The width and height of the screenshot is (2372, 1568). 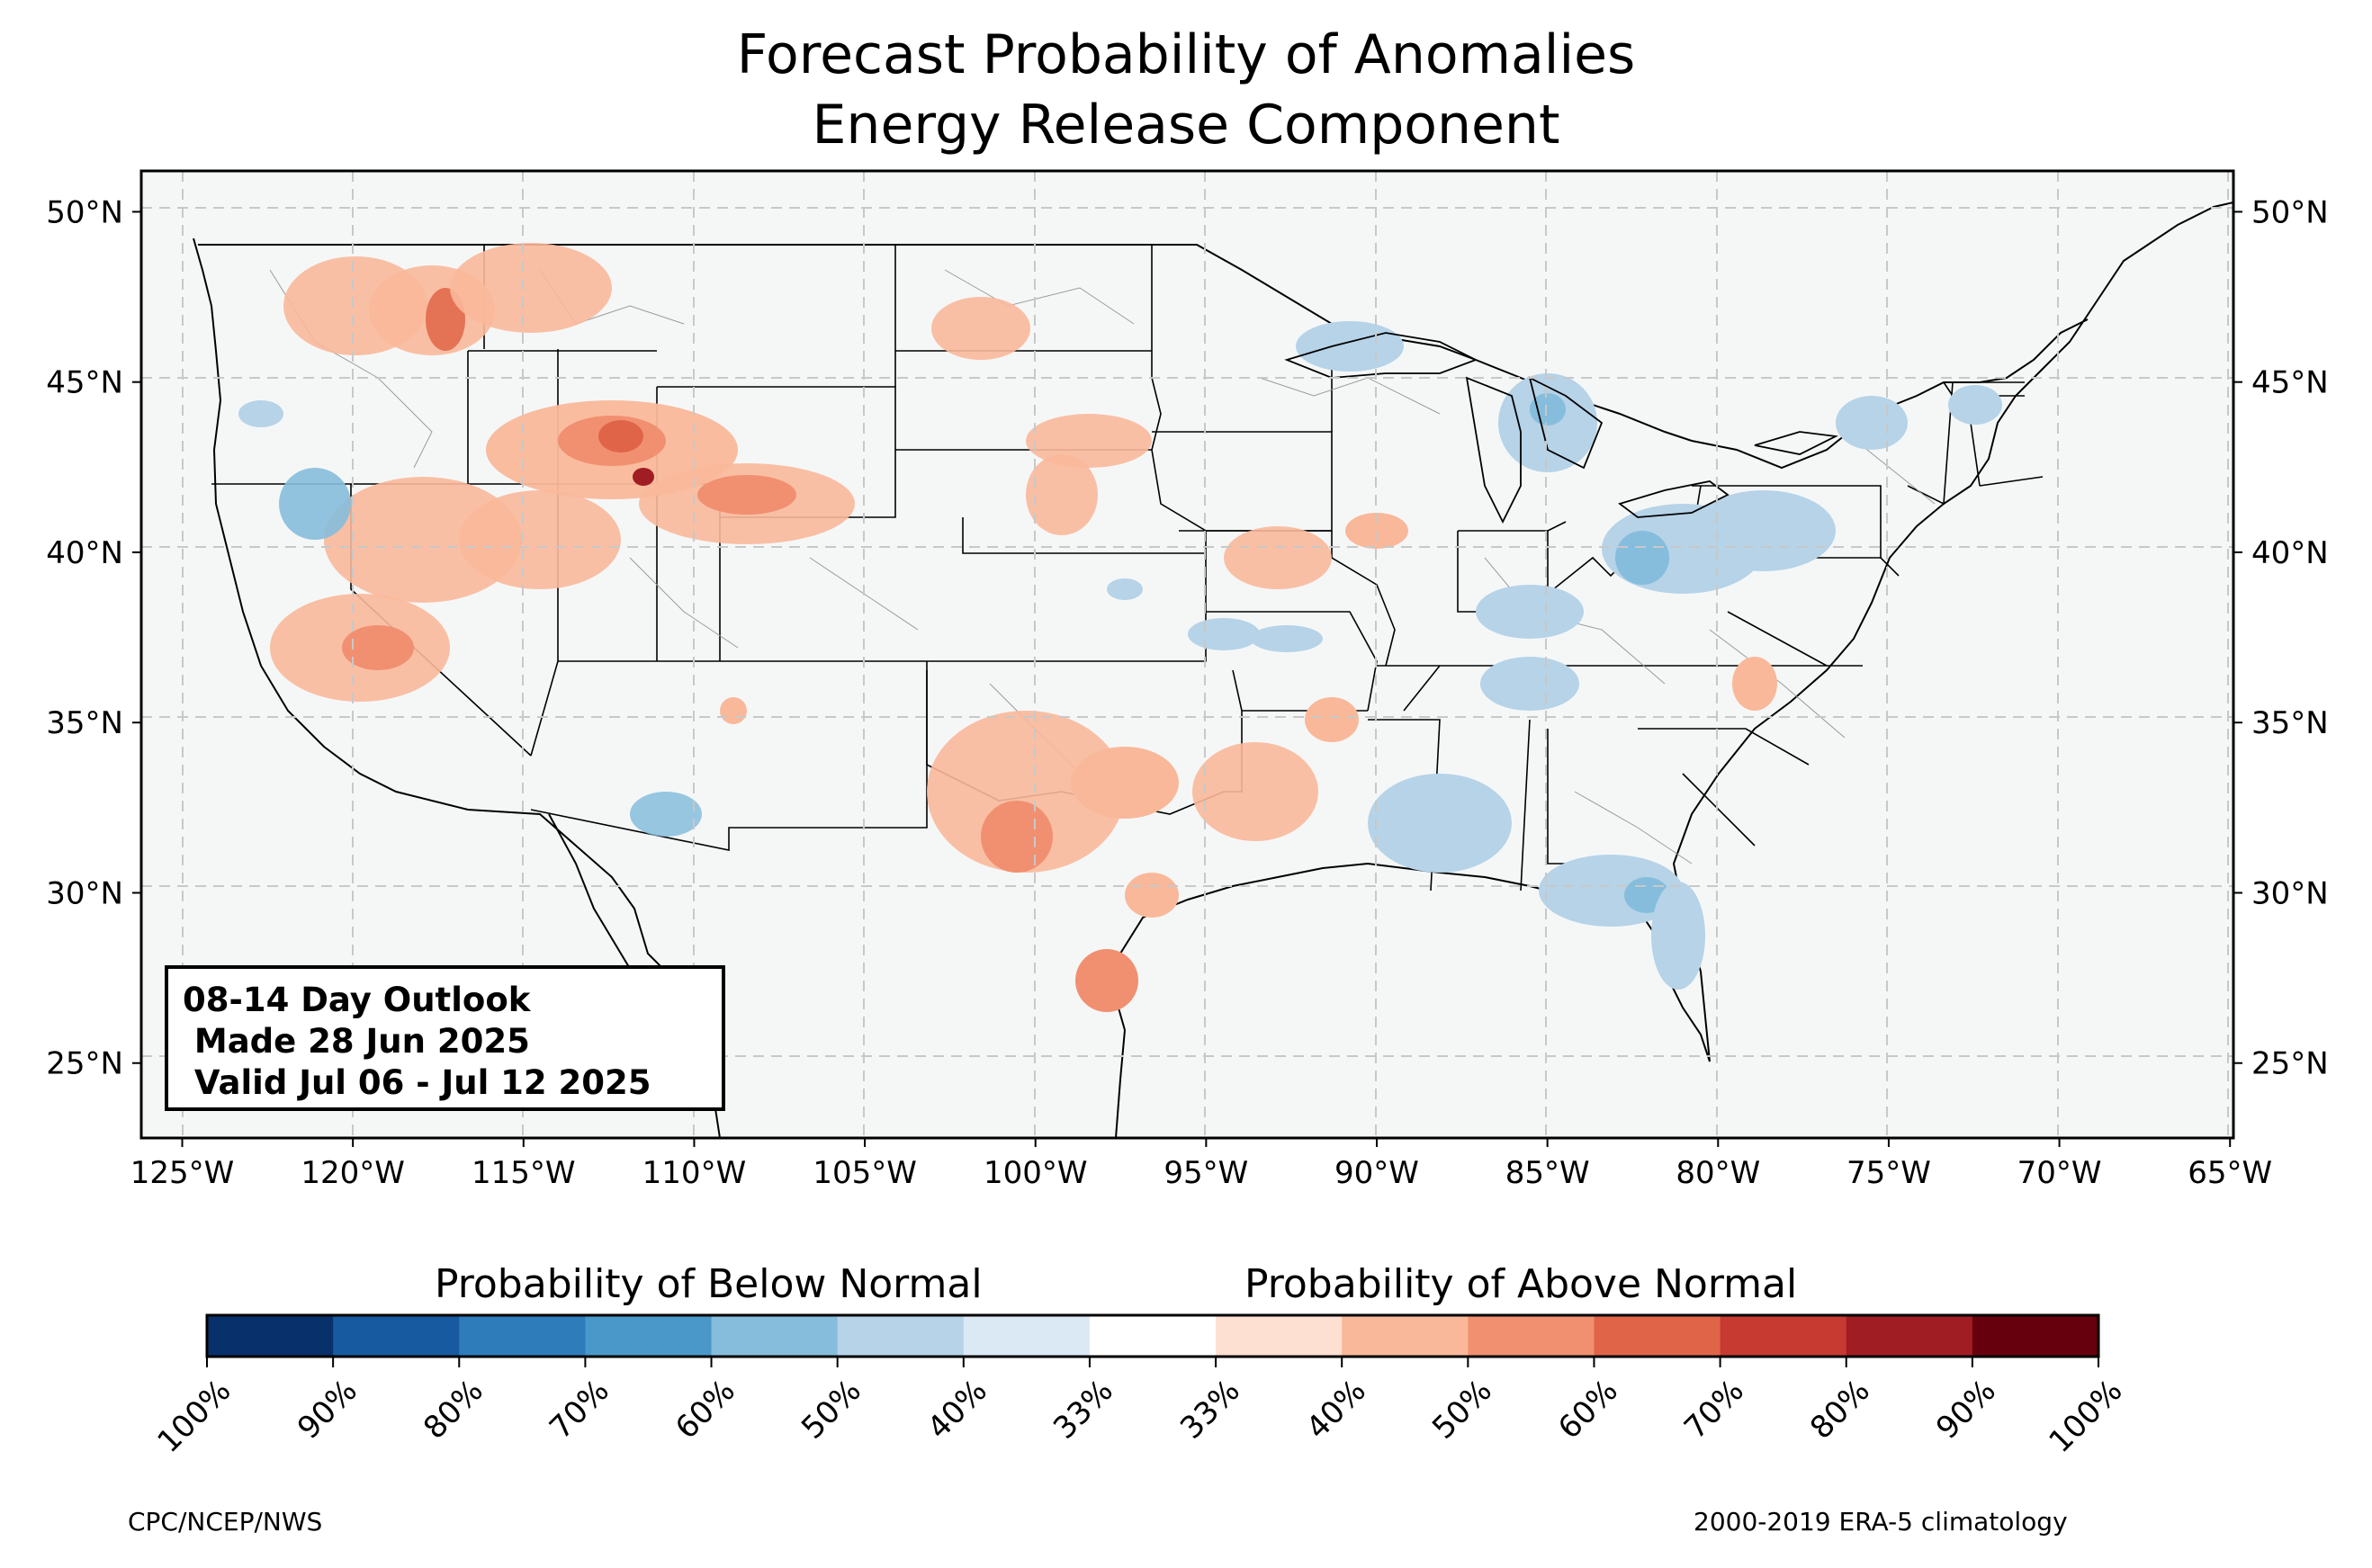 What do you see at coordinates (1548, 1173) in the screenshot?
I see `longitude-label: 85°W` at bounding box center [1548, 1173].